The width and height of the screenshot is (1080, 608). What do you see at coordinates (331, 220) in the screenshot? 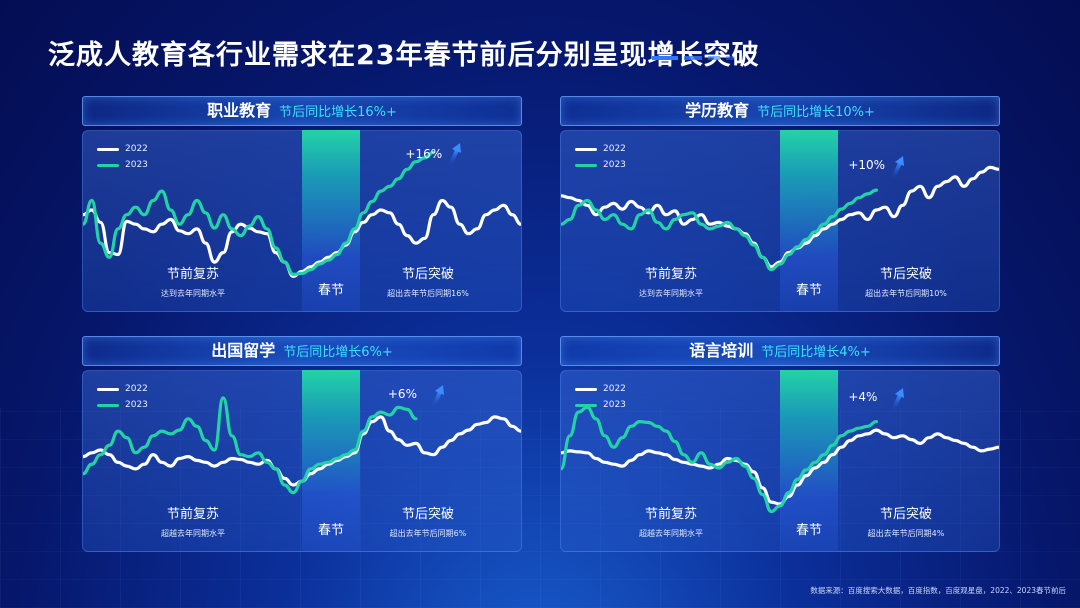
I see `spring-festival-band` at bounding box center [331, 220].